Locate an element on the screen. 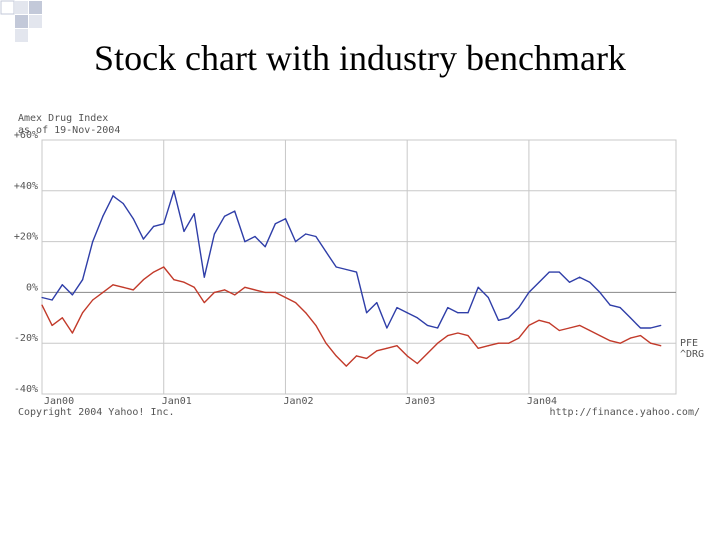  chart-source-url: http://finance.yahoo.com/ is located at coordinates (624, 412).